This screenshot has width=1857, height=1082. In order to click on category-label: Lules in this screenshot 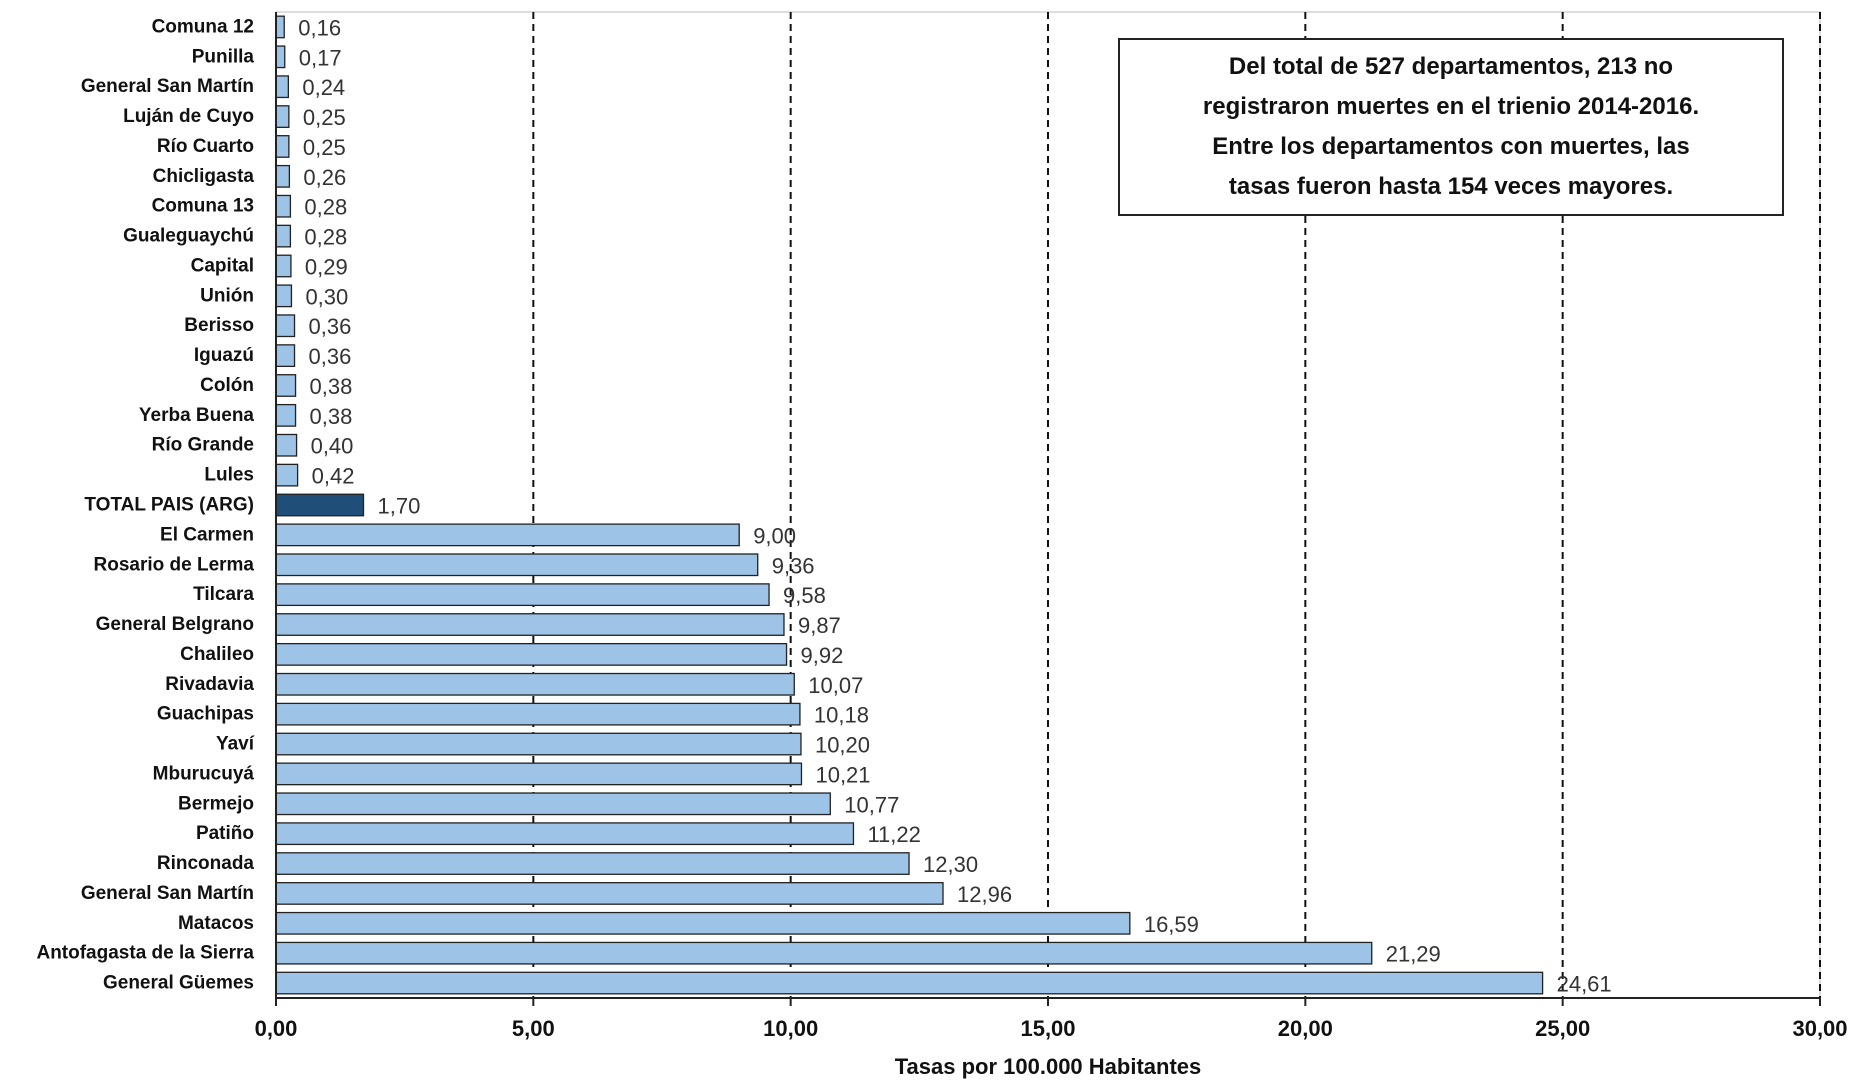, I will do `click(229, 475)`.